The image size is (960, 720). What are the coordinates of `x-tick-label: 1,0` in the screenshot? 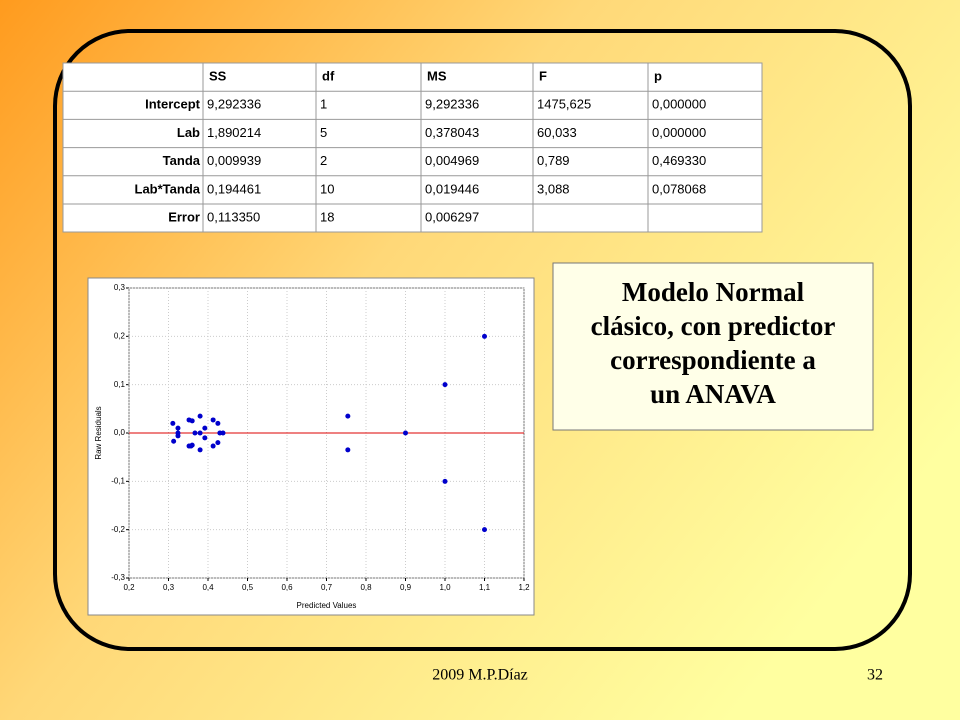 It's located at (445, 587).